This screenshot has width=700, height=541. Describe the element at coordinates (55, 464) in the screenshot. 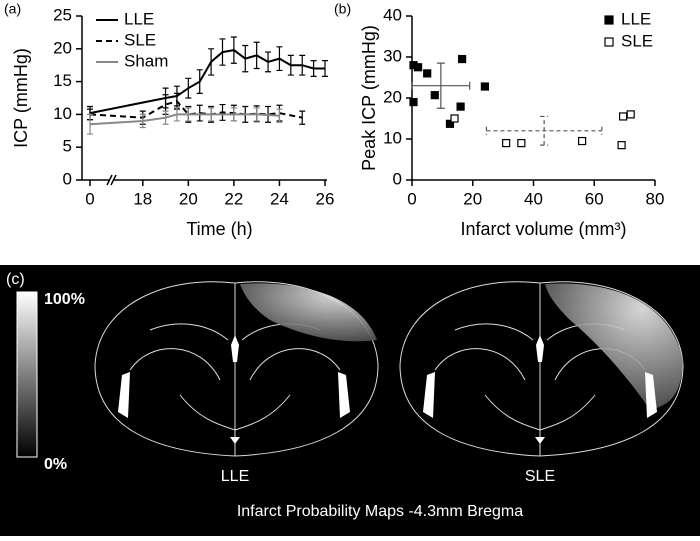

I see `scale-min: 0%` at that location.